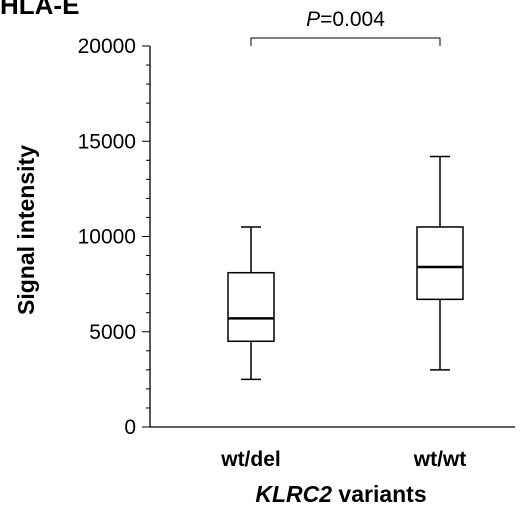  I want to click on y-tick-label: 10000, so click(107, 237).